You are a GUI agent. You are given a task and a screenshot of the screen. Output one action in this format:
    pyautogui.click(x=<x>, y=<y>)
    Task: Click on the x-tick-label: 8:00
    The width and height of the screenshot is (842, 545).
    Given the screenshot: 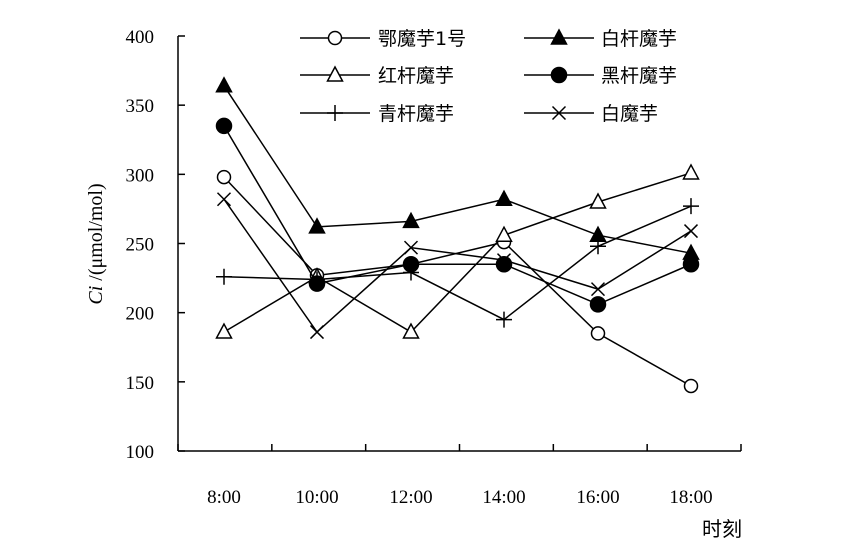 What is the action you would take?
    pyautogui.click(x=224, y=497)
    